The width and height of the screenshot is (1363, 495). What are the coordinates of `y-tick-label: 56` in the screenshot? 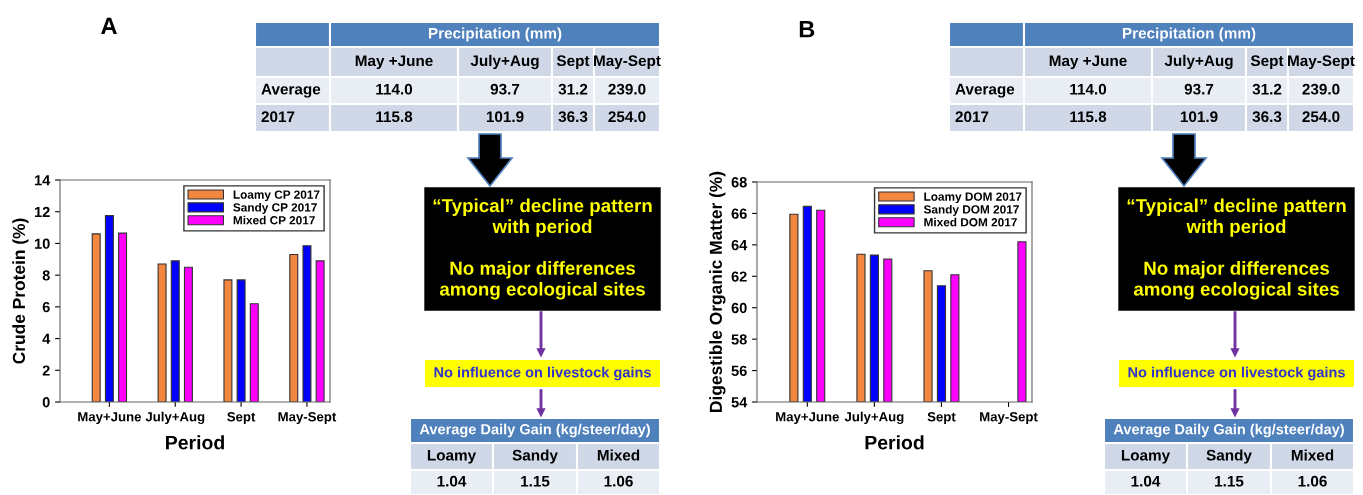 It's located at (739, 370).